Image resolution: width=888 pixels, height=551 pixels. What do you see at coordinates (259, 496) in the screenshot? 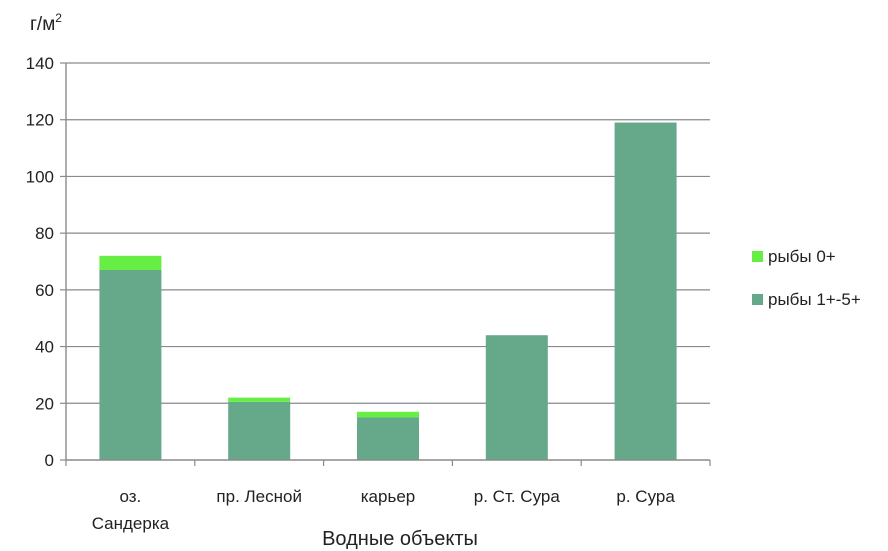
I see `x-category-label: пр. Лесной` at bounding box center [259, 496].